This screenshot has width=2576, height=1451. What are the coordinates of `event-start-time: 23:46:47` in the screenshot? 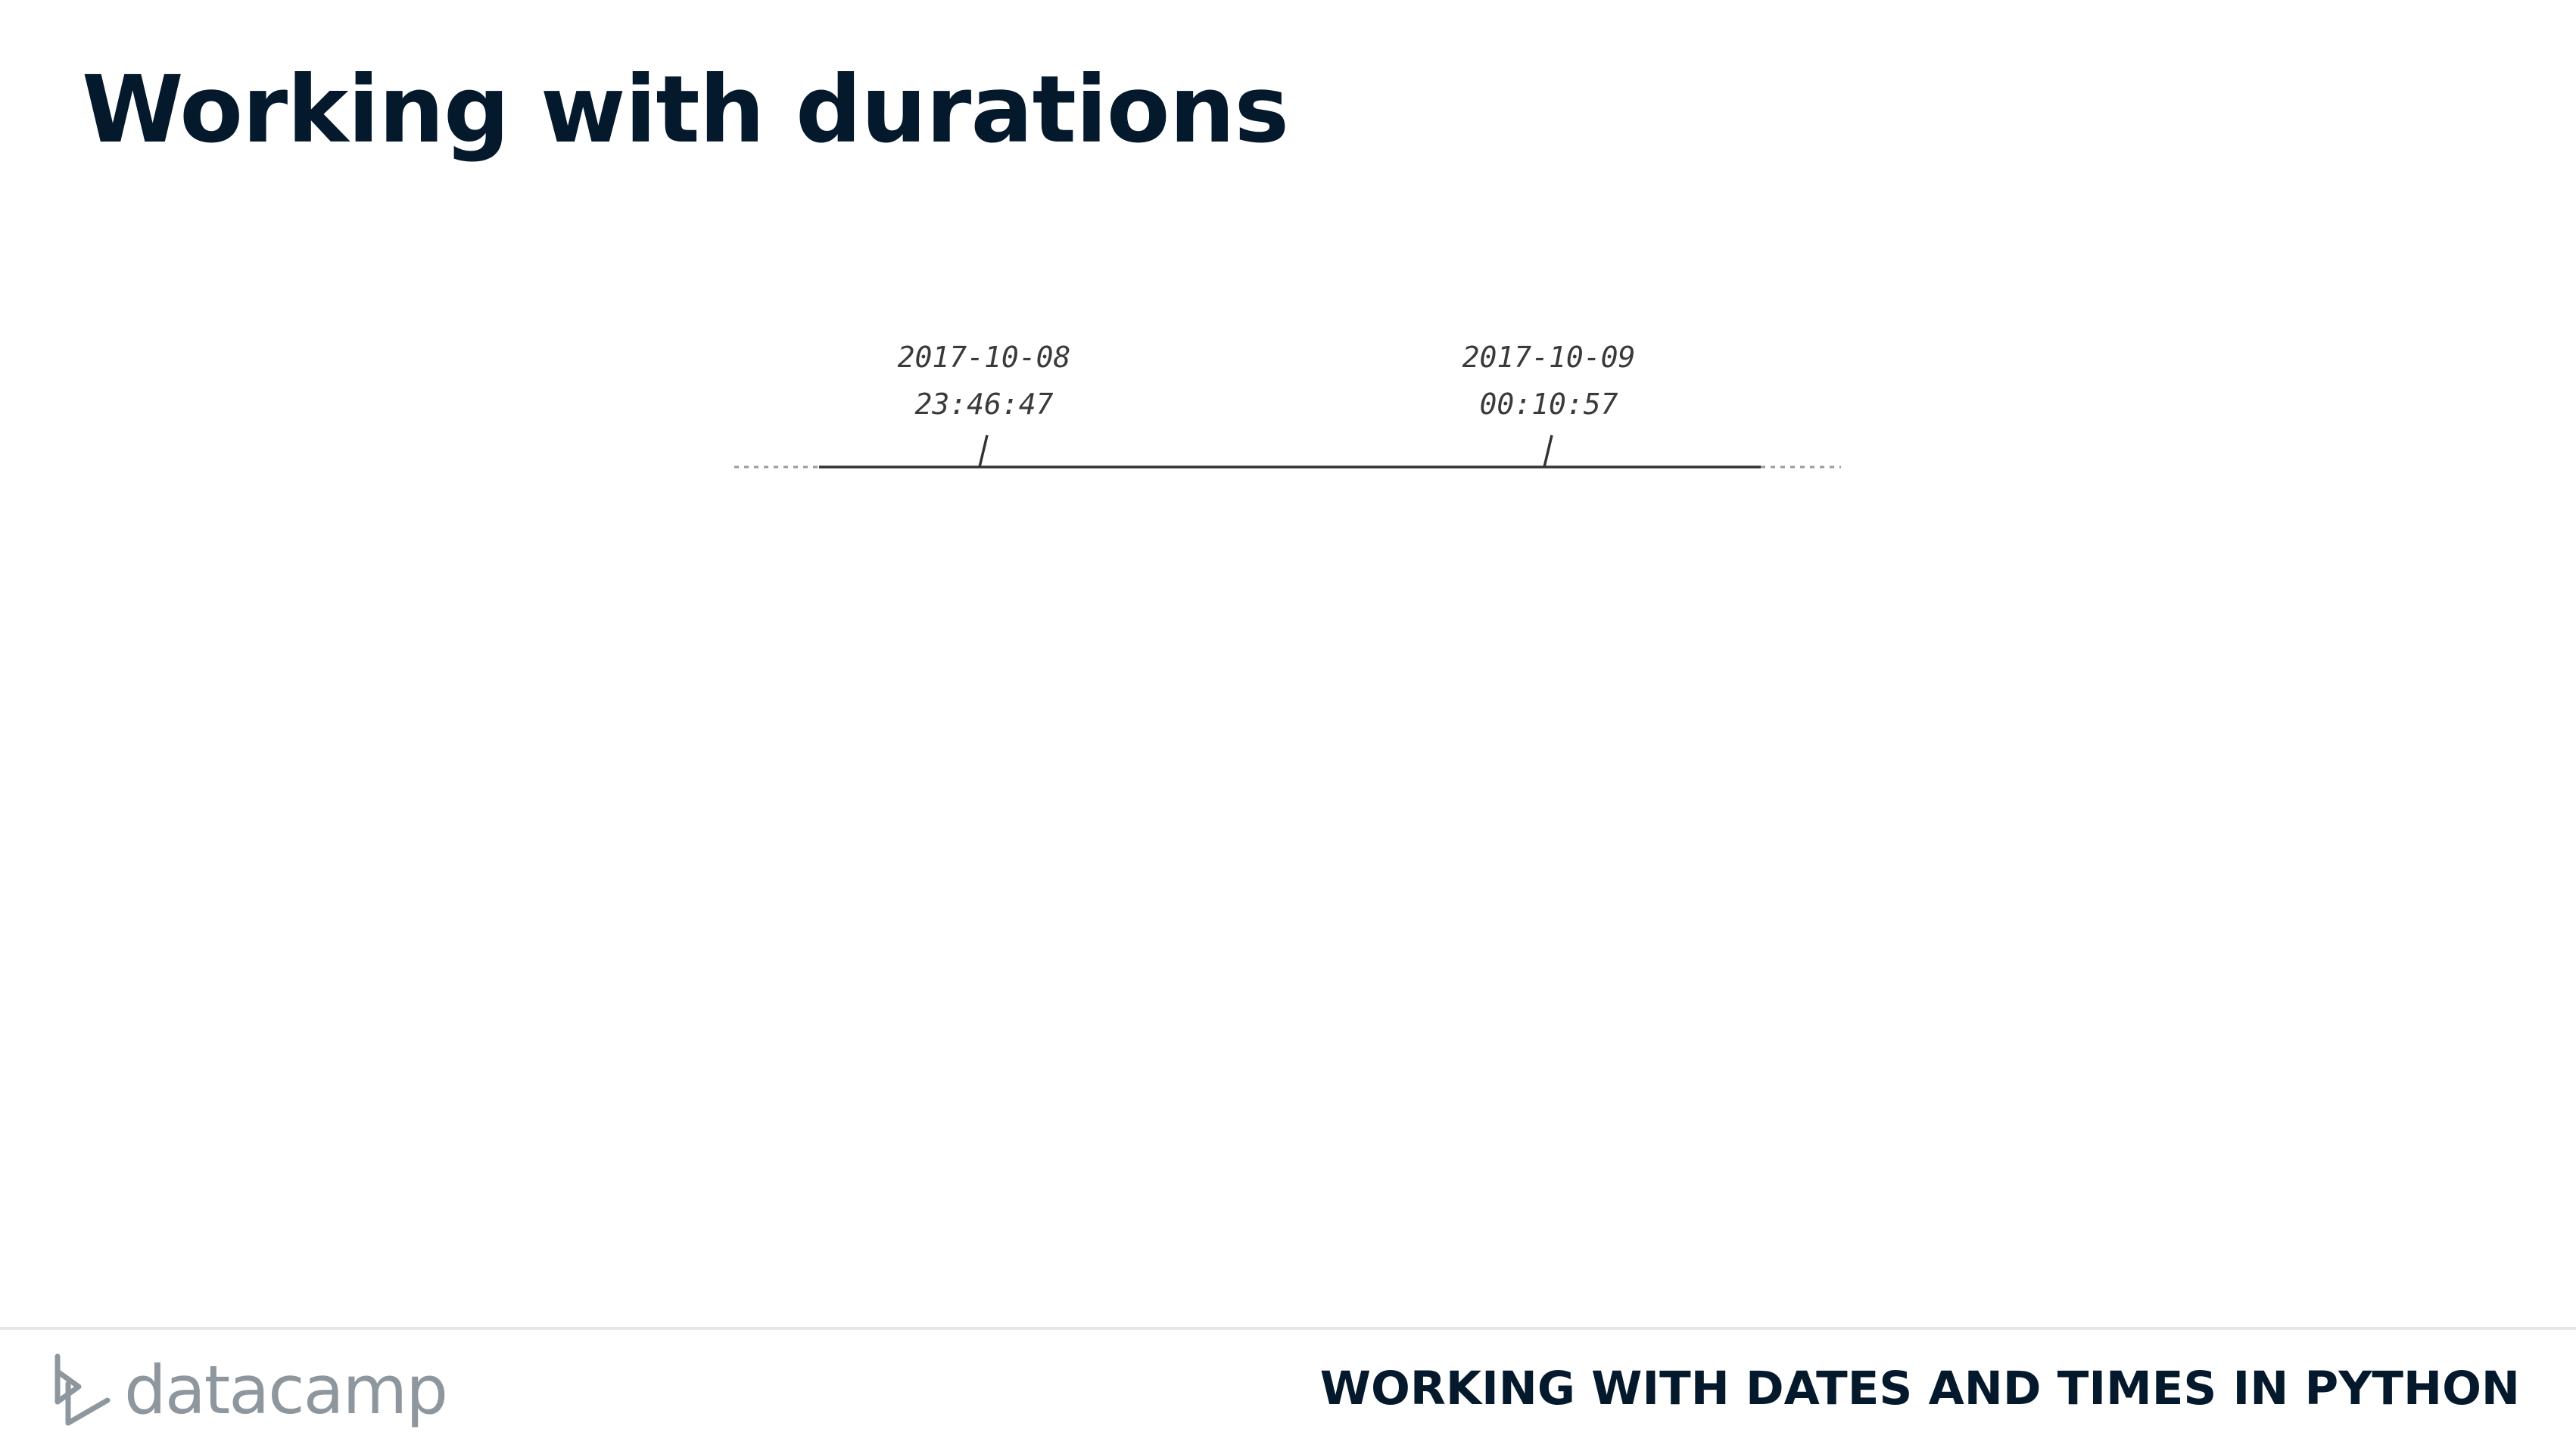 It's located at (983, 405).